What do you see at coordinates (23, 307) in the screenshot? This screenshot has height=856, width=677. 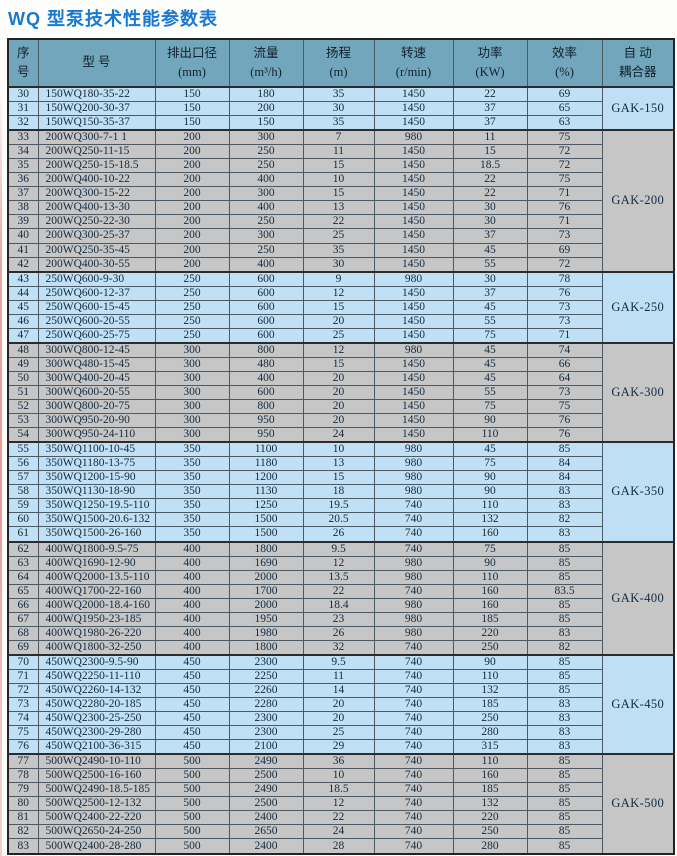 I see `row-number-cell: 45` at bounding box center [23, 307].